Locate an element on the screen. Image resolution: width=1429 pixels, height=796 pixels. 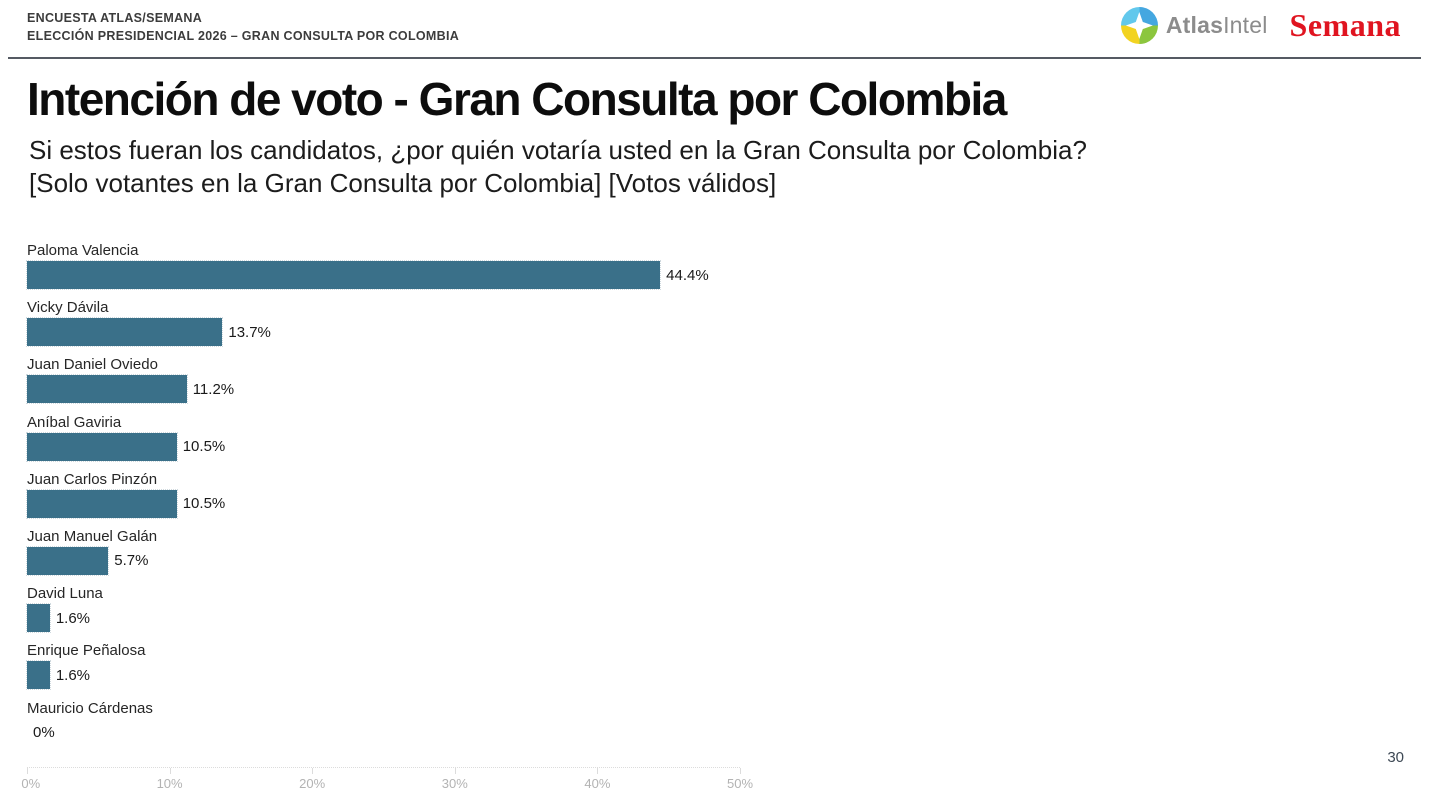
semana-logo: Semana is located at coordinates (1345, 25).